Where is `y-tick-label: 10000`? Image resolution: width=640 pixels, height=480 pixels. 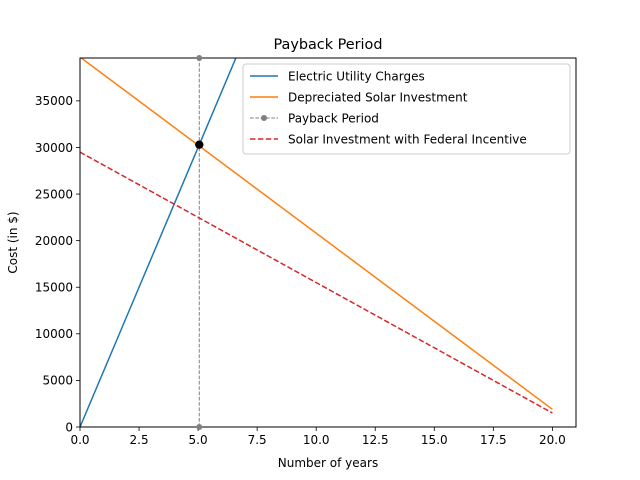 y-tick-label: 10000 is located at coordinates (54, 334).